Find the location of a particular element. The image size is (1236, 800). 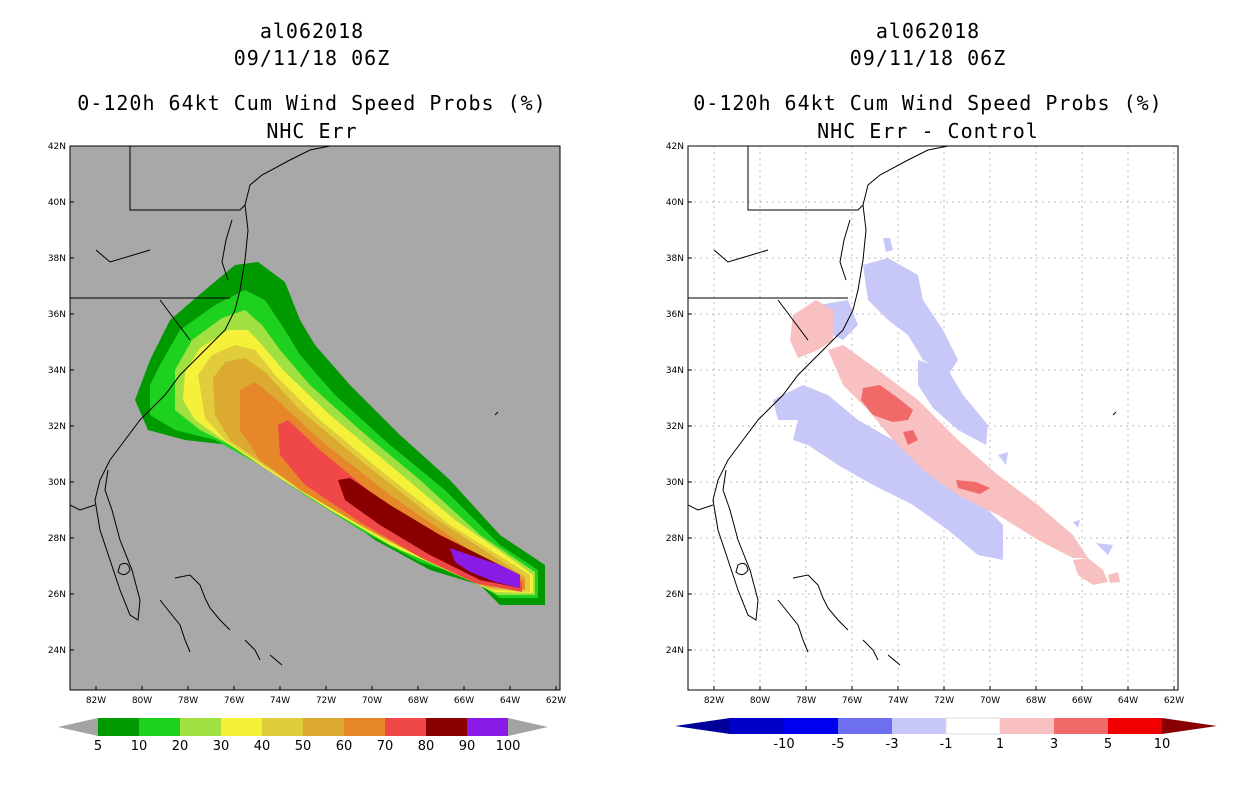

colorbar-label: -1 is located at coordinates (946, 744).